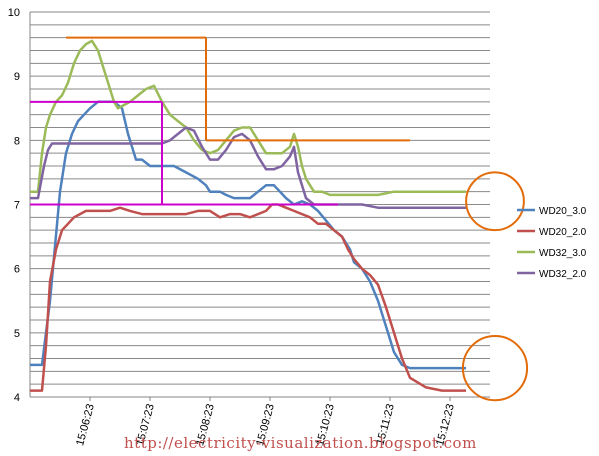  I want to click on y-tick-label: 8, so click(17, 141).